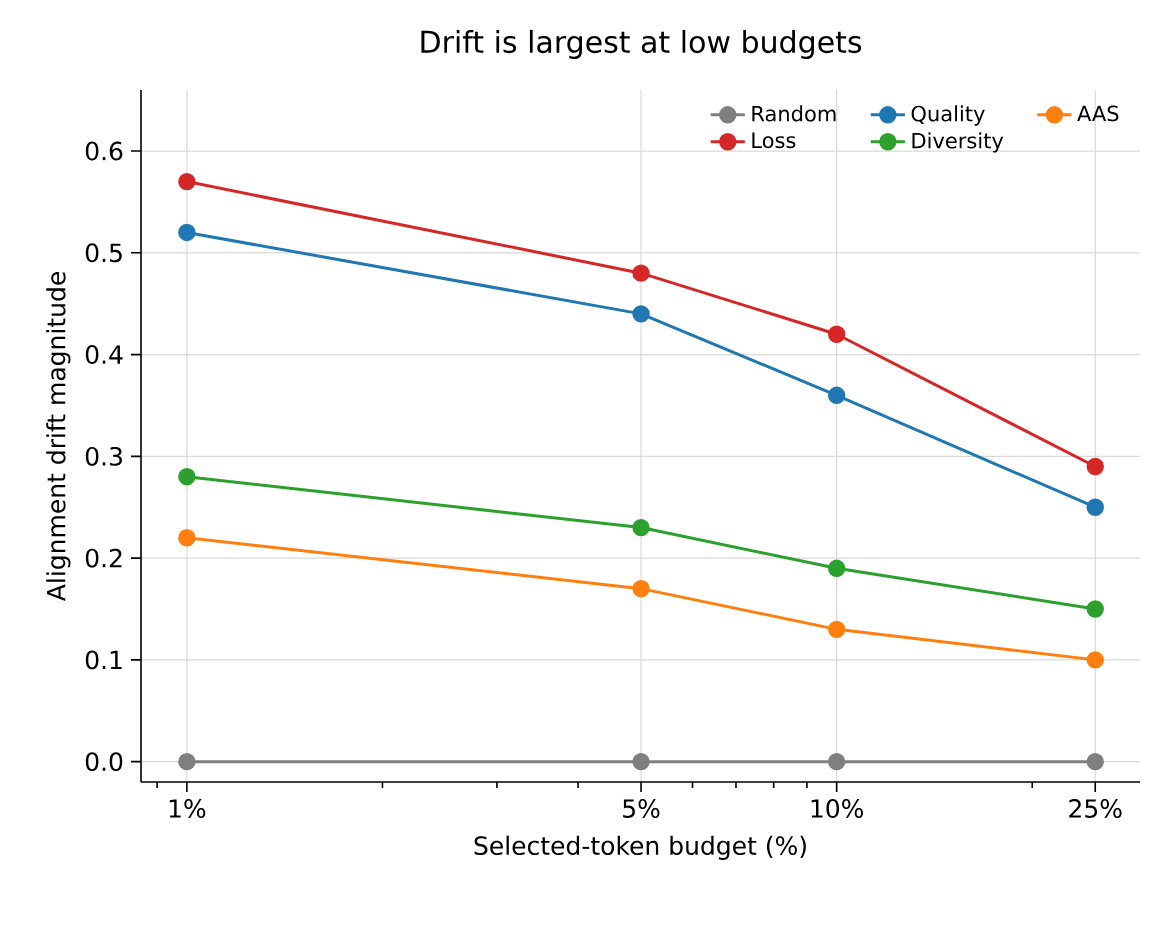 The width and height of the screenshot is (1170, 931). Describe the element at coordinates (187, 808) in the screenshot. I see `x-tick-label: 1%` at that location.